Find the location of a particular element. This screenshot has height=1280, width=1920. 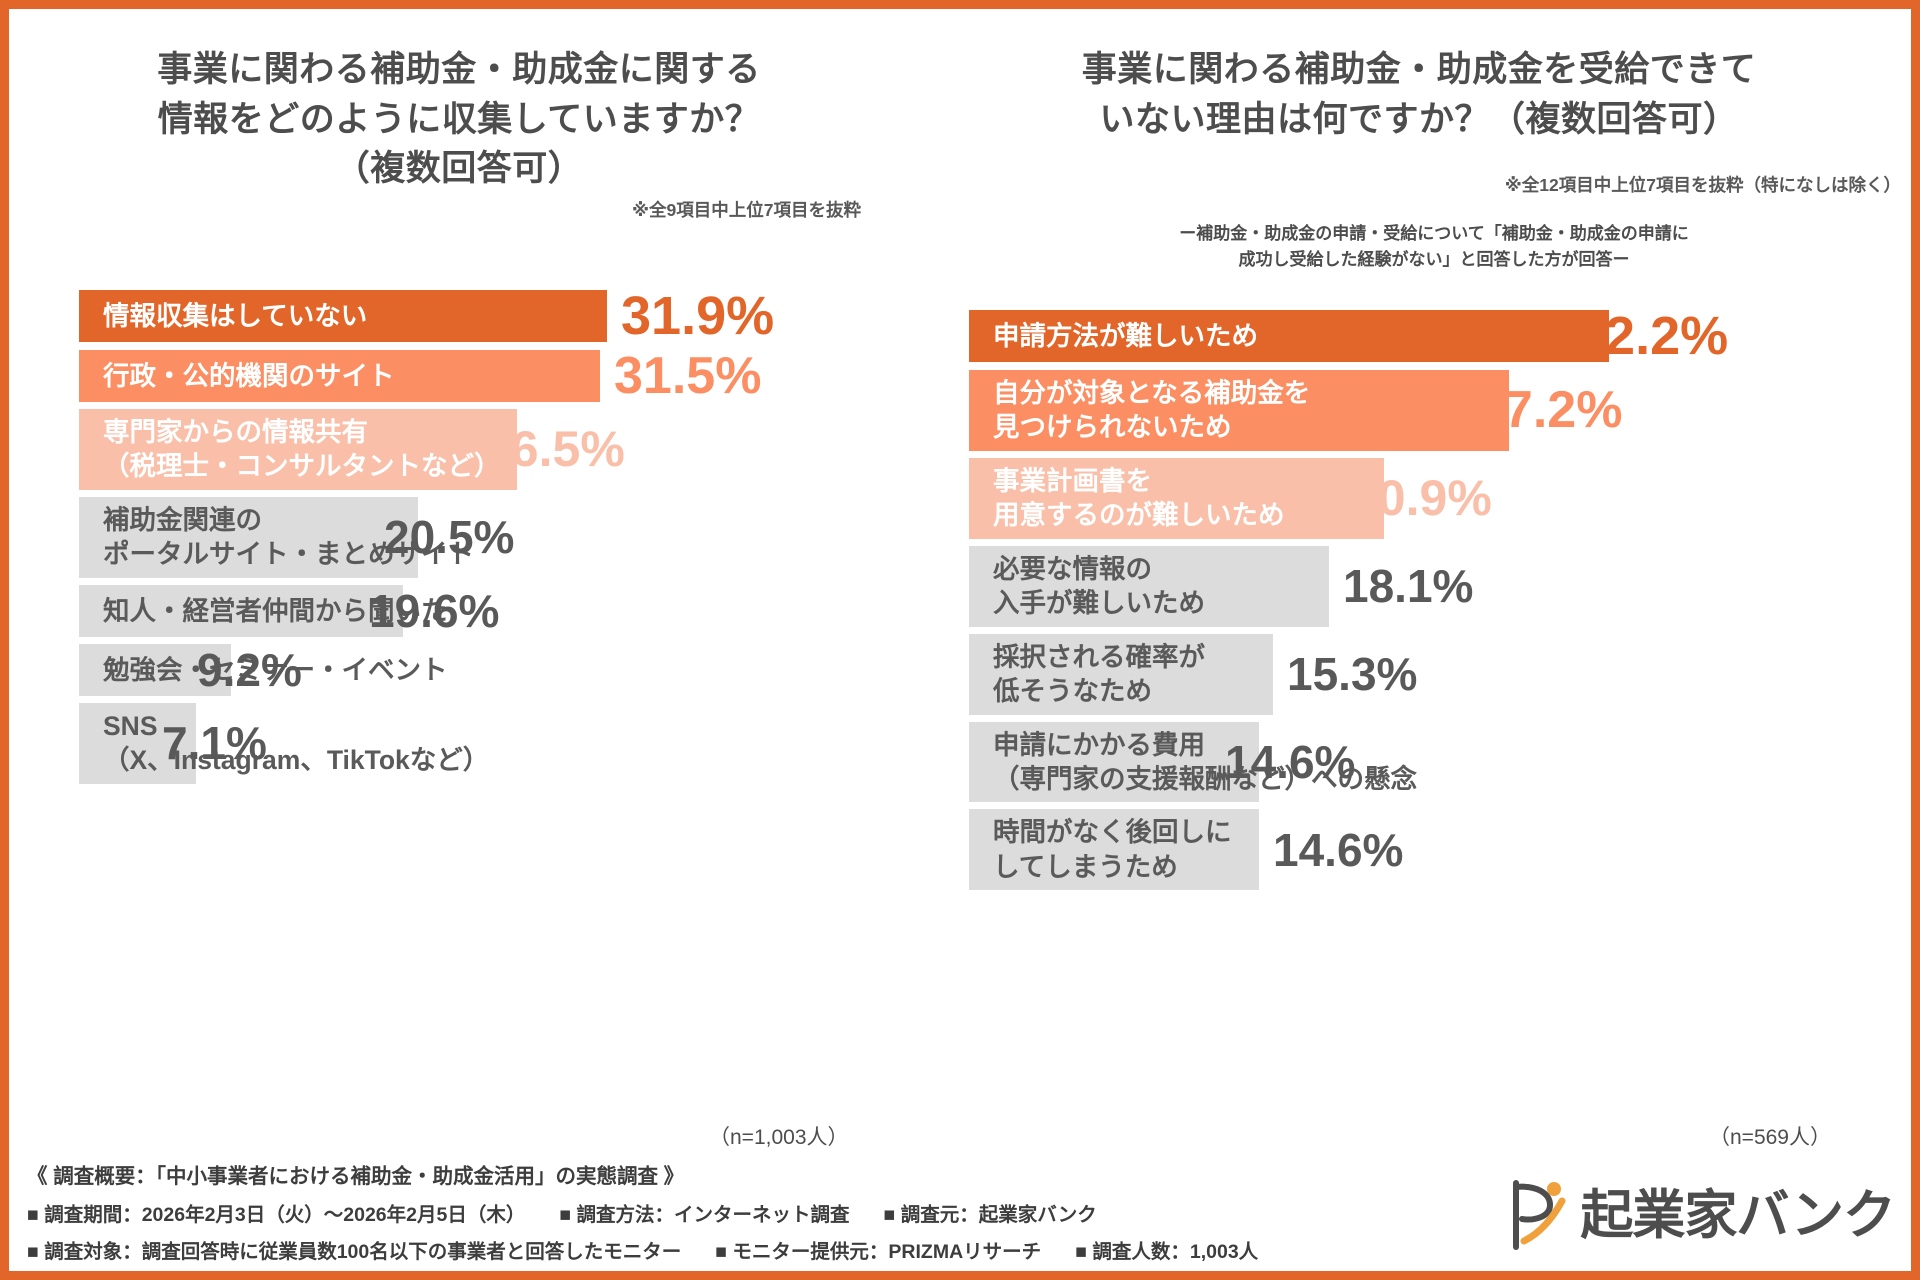

bar-row: 必要な情報の入手が難しいため 18.1% is located at coordinates (1419, 586).